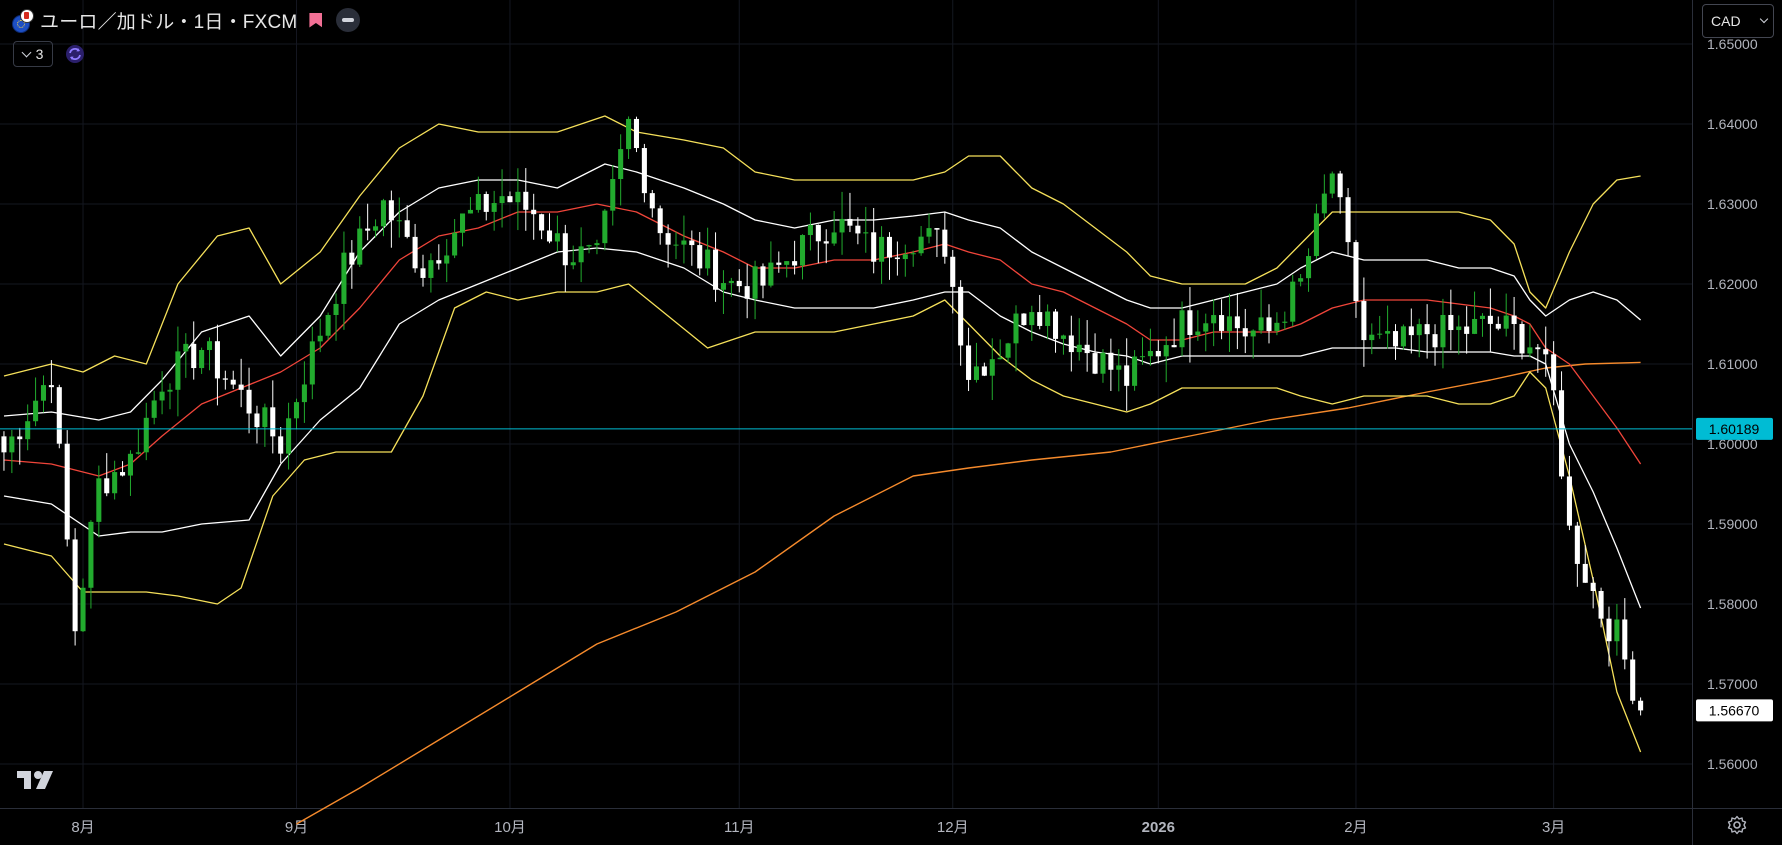 Image resolution: width=1782 pixels, height=845 pixels. Describe the element at coordinates (348, 20) in the screenshot. I see `minus-icon` at that location.